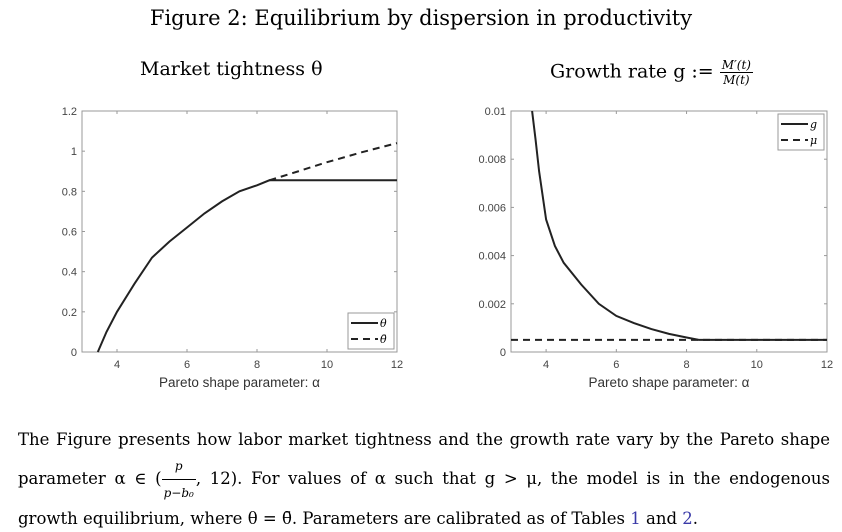 The image size is (842, 532). Describe the element at coordinates (383, 339) in the screenshot. I see `legend-label: θ̄` at that location.